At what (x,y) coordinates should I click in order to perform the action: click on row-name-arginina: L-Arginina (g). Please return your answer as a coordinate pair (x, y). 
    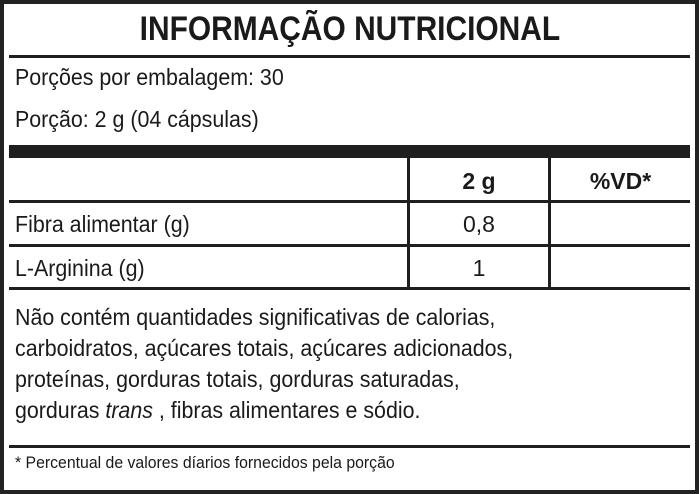
    Looking at the image, I should click on (80, 268).